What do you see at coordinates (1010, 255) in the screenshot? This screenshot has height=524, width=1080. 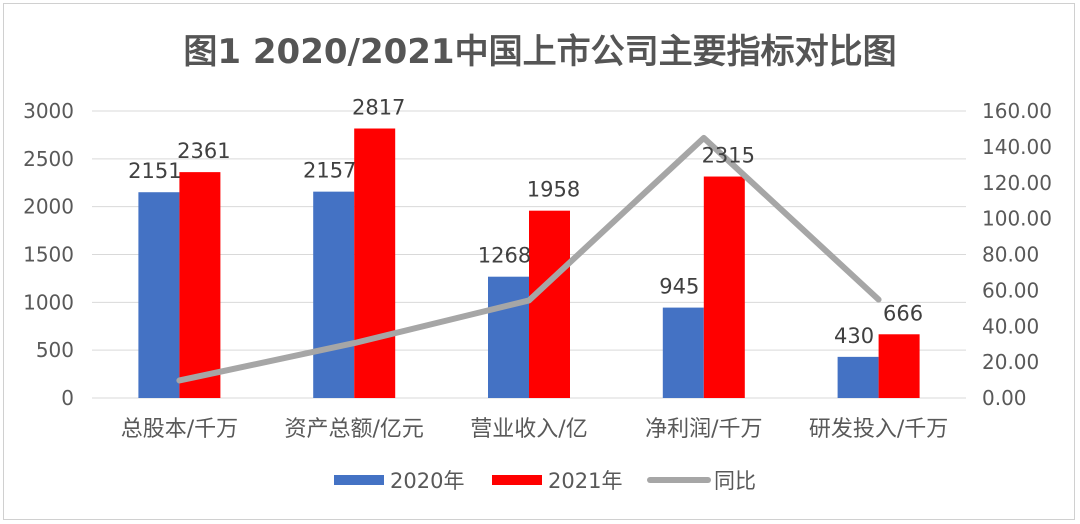 I see `right-tick-label: 80.00` at bounding box center [1010, 255].